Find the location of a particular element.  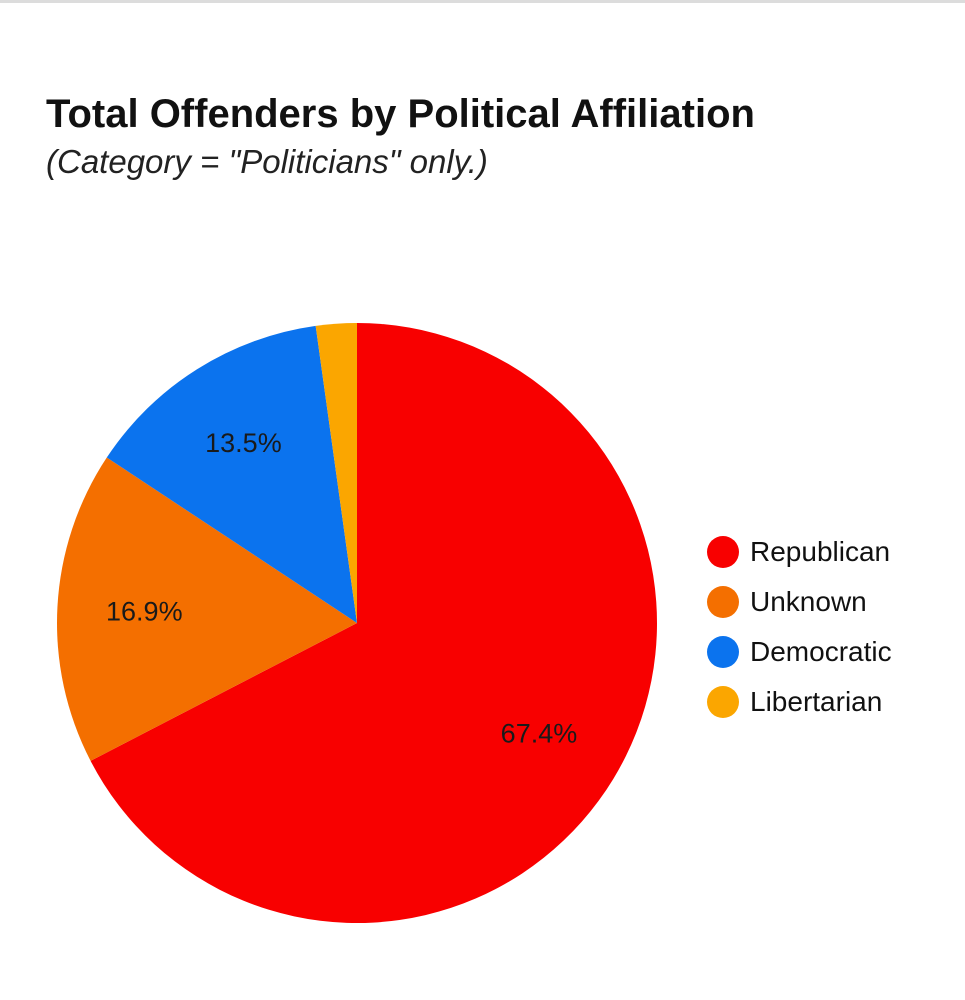

chart-legend: Republican Unknown Democratic Libertarian is located at coordinates (799, 627).